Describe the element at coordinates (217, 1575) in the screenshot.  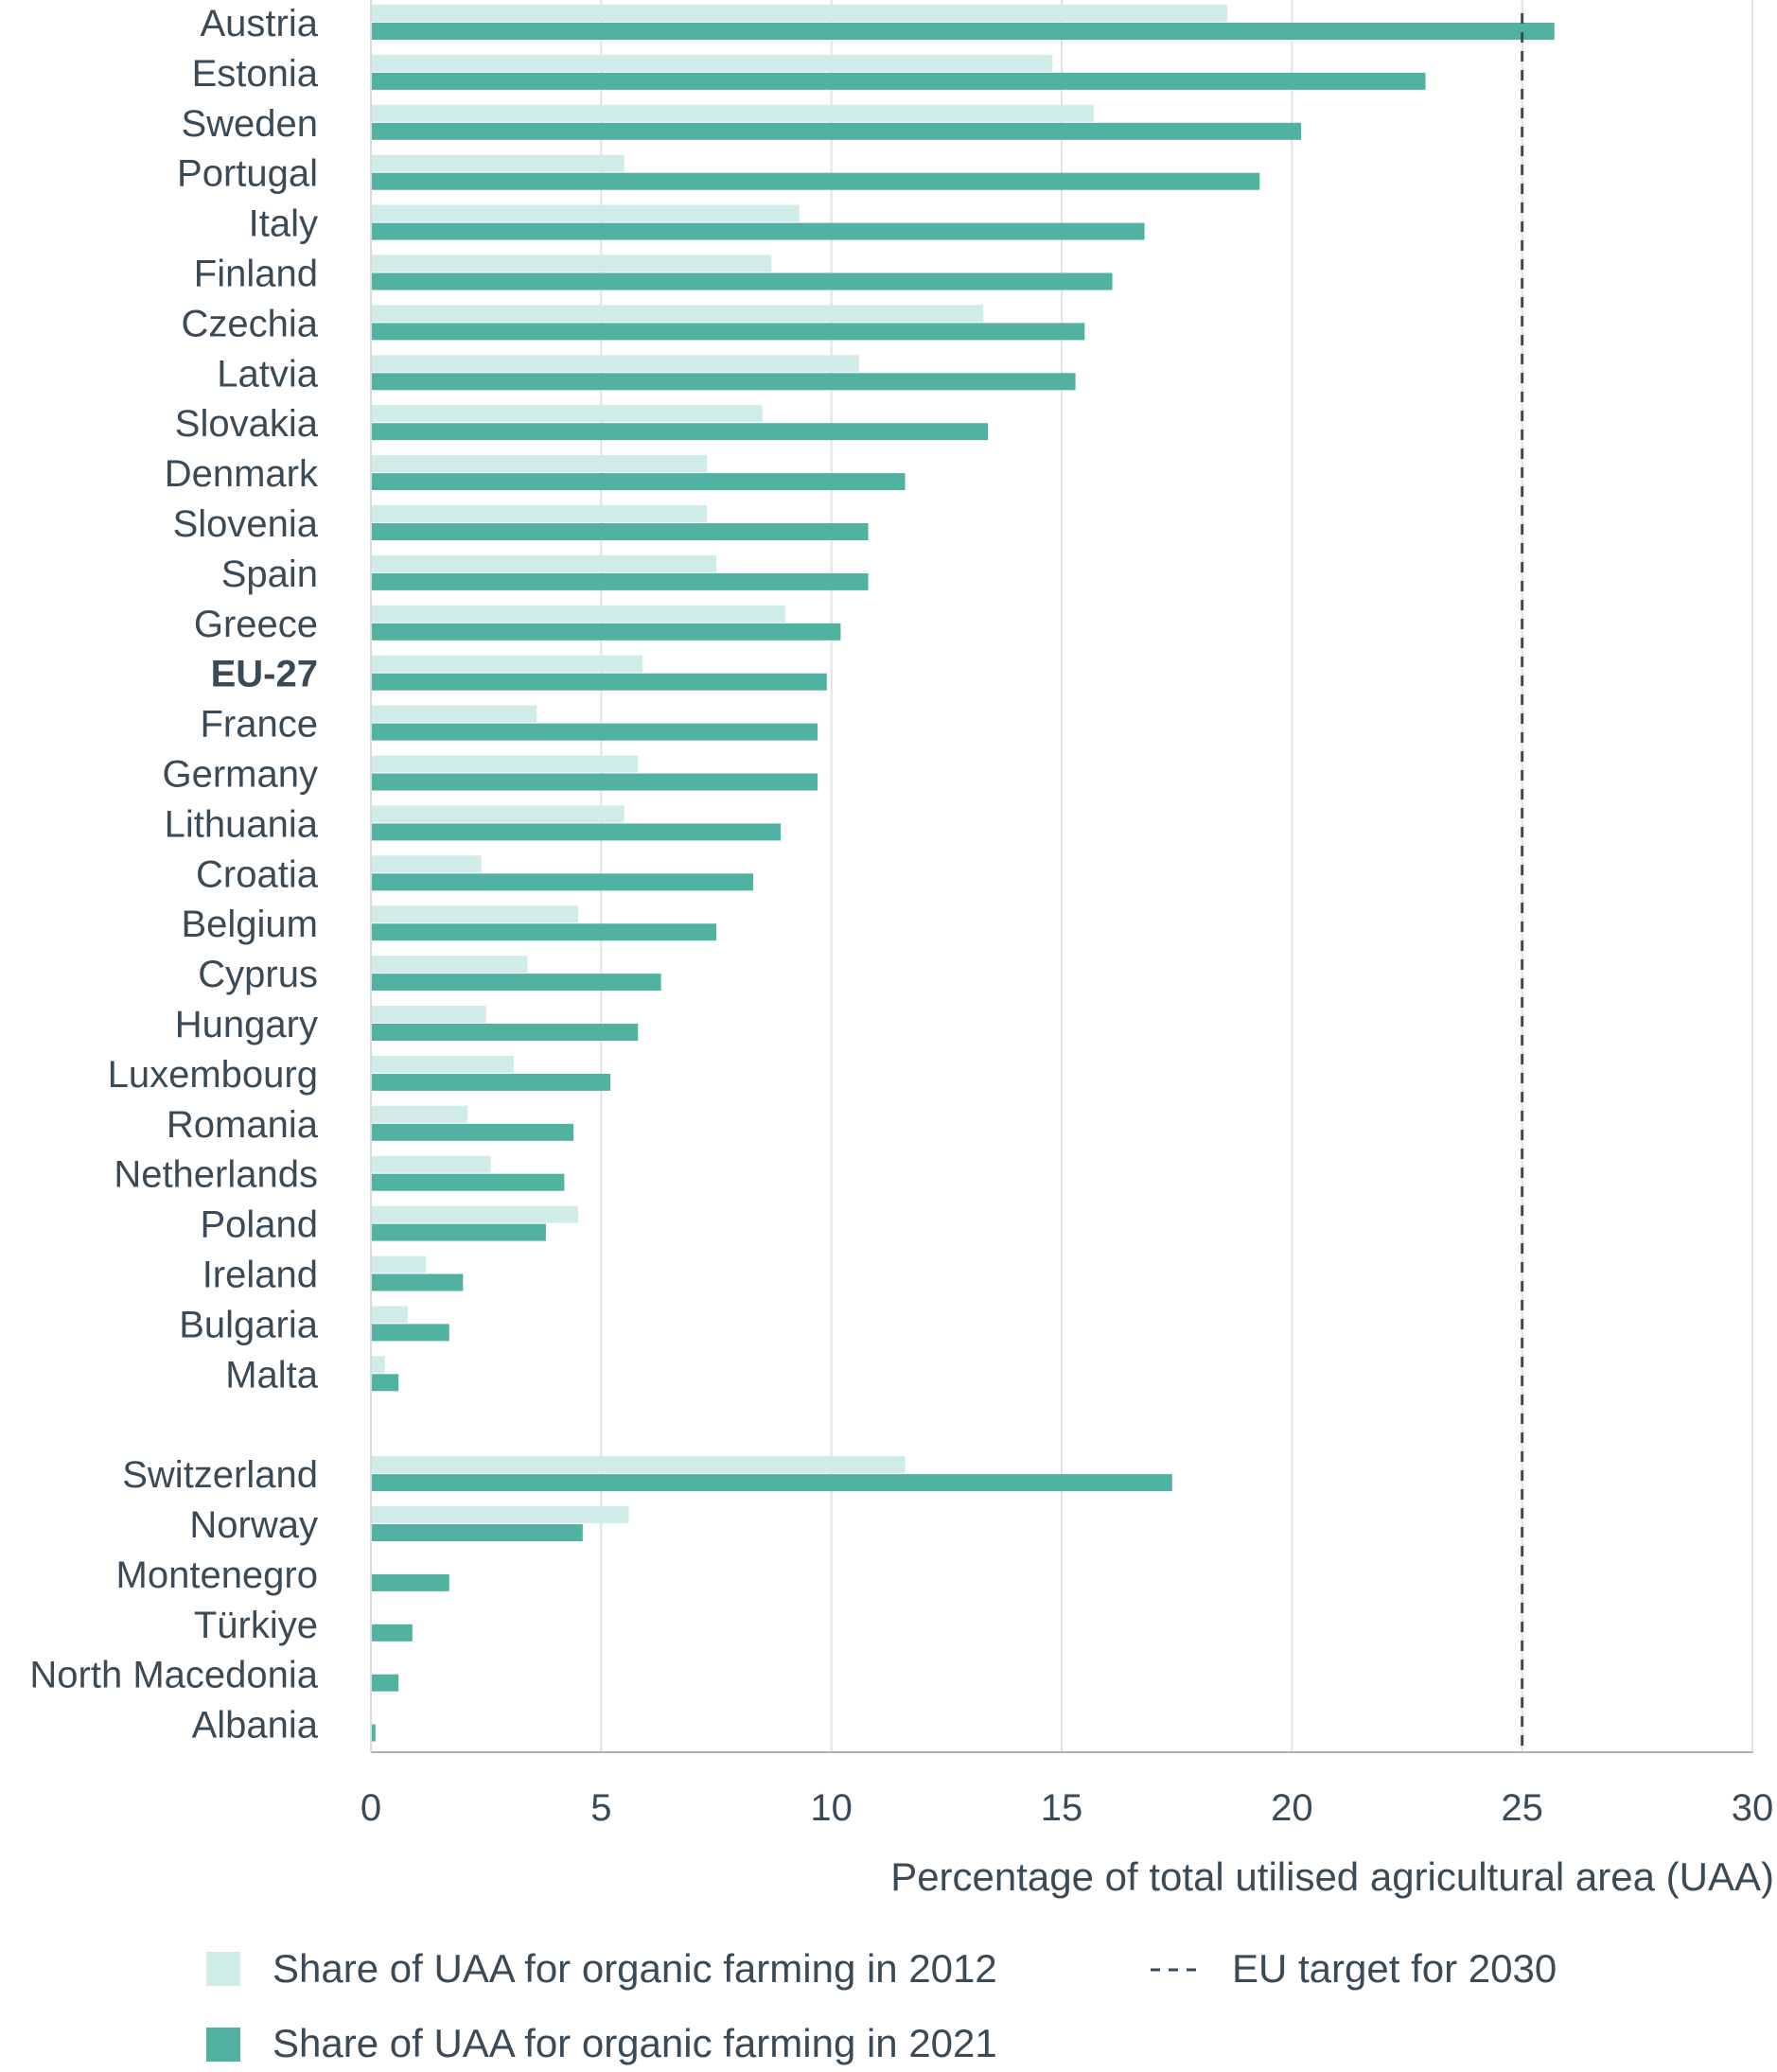
I see `label-montenegro: Montenegro` at that location.